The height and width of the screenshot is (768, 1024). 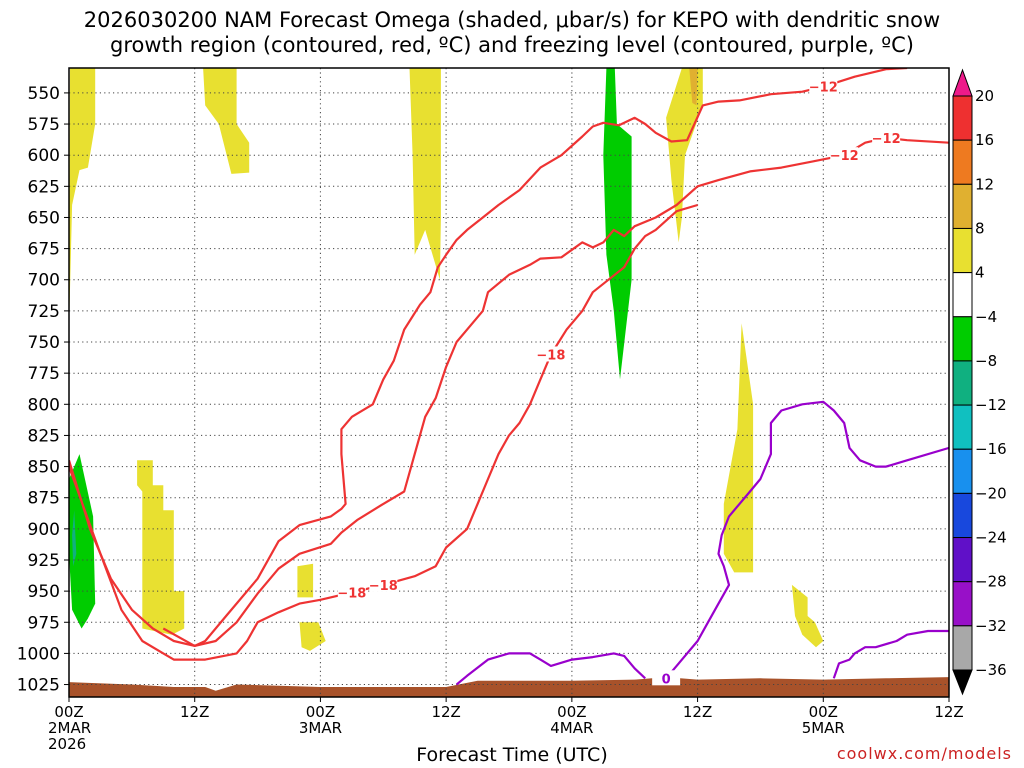 What do you see at coordinates (962, 82) in the screenshot?
I see `colorbar-top-arrow` at bounding box center [962, 82].